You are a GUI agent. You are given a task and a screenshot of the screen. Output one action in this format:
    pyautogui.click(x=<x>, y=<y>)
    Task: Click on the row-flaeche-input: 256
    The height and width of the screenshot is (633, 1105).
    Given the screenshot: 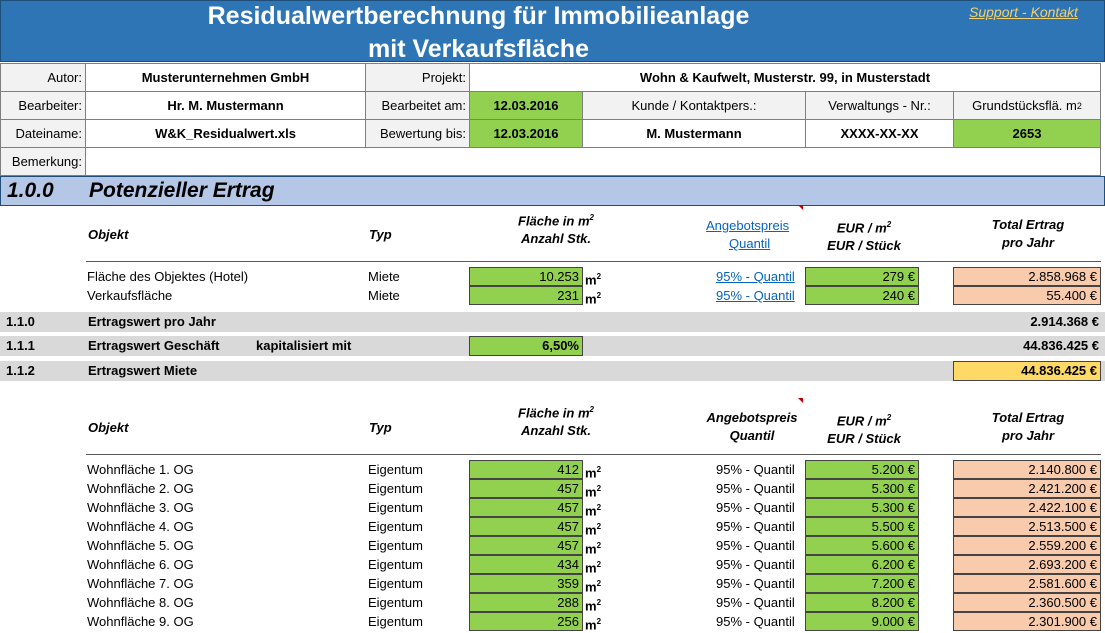 What is the action you would take?
    pyautogui.click(x=526, y=621)
    